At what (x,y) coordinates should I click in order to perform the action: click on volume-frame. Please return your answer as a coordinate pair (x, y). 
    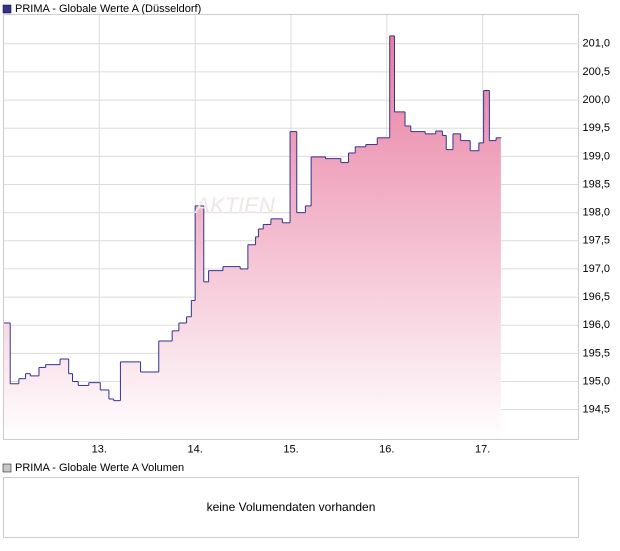
    Looking at the image, I should click on (291, 507).